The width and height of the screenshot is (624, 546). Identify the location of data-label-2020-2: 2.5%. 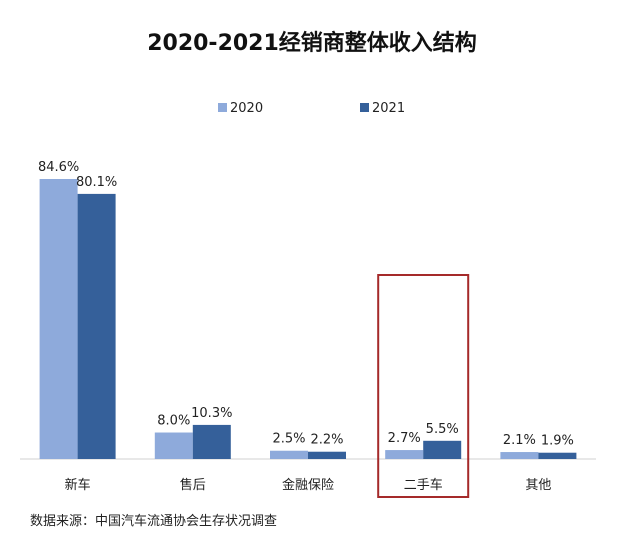
(288, 439).